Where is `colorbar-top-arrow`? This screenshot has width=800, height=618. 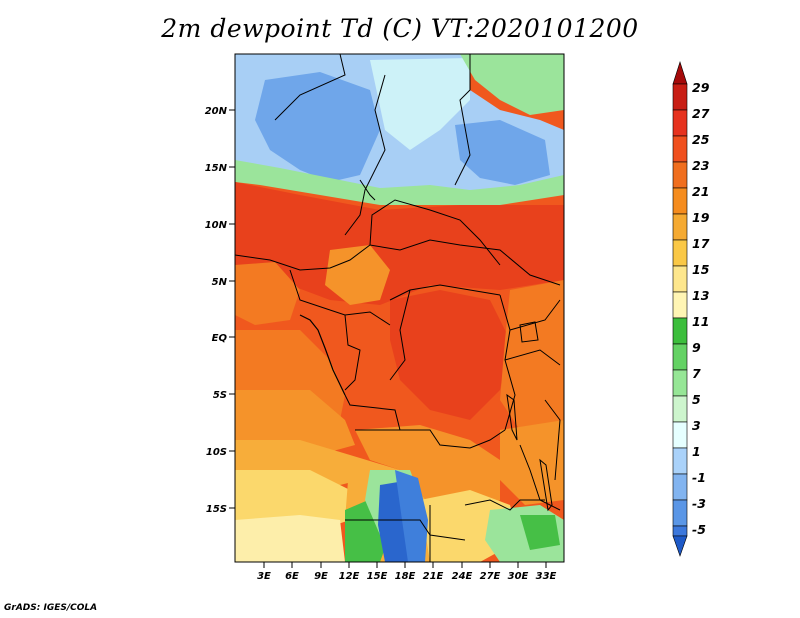 colorbar-top-arrow is located at coordinates (680, 73).